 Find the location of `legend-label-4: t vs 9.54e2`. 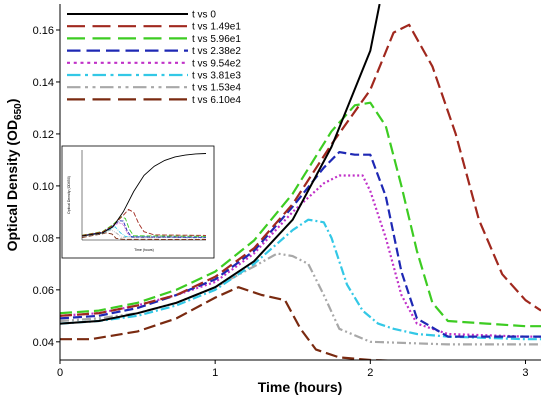

legend-label-4: t vs 9.54e2 is located at coordinates (216, 63).